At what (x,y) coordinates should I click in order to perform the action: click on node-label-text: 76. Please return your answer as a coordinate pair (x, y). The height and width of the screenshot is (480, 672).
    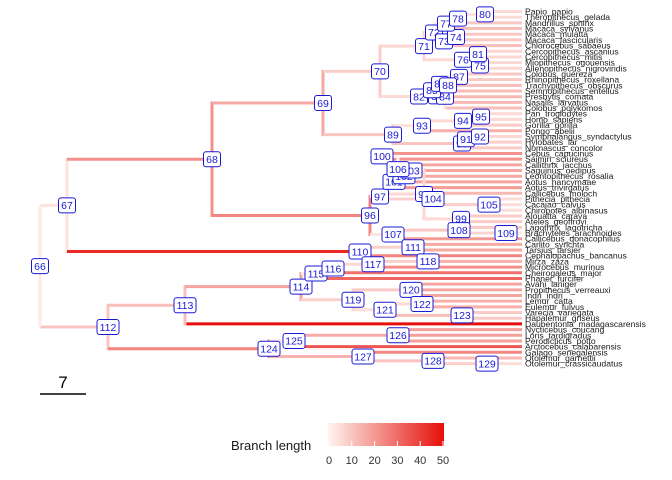
    Looking at the image, I should click on (463, 61).